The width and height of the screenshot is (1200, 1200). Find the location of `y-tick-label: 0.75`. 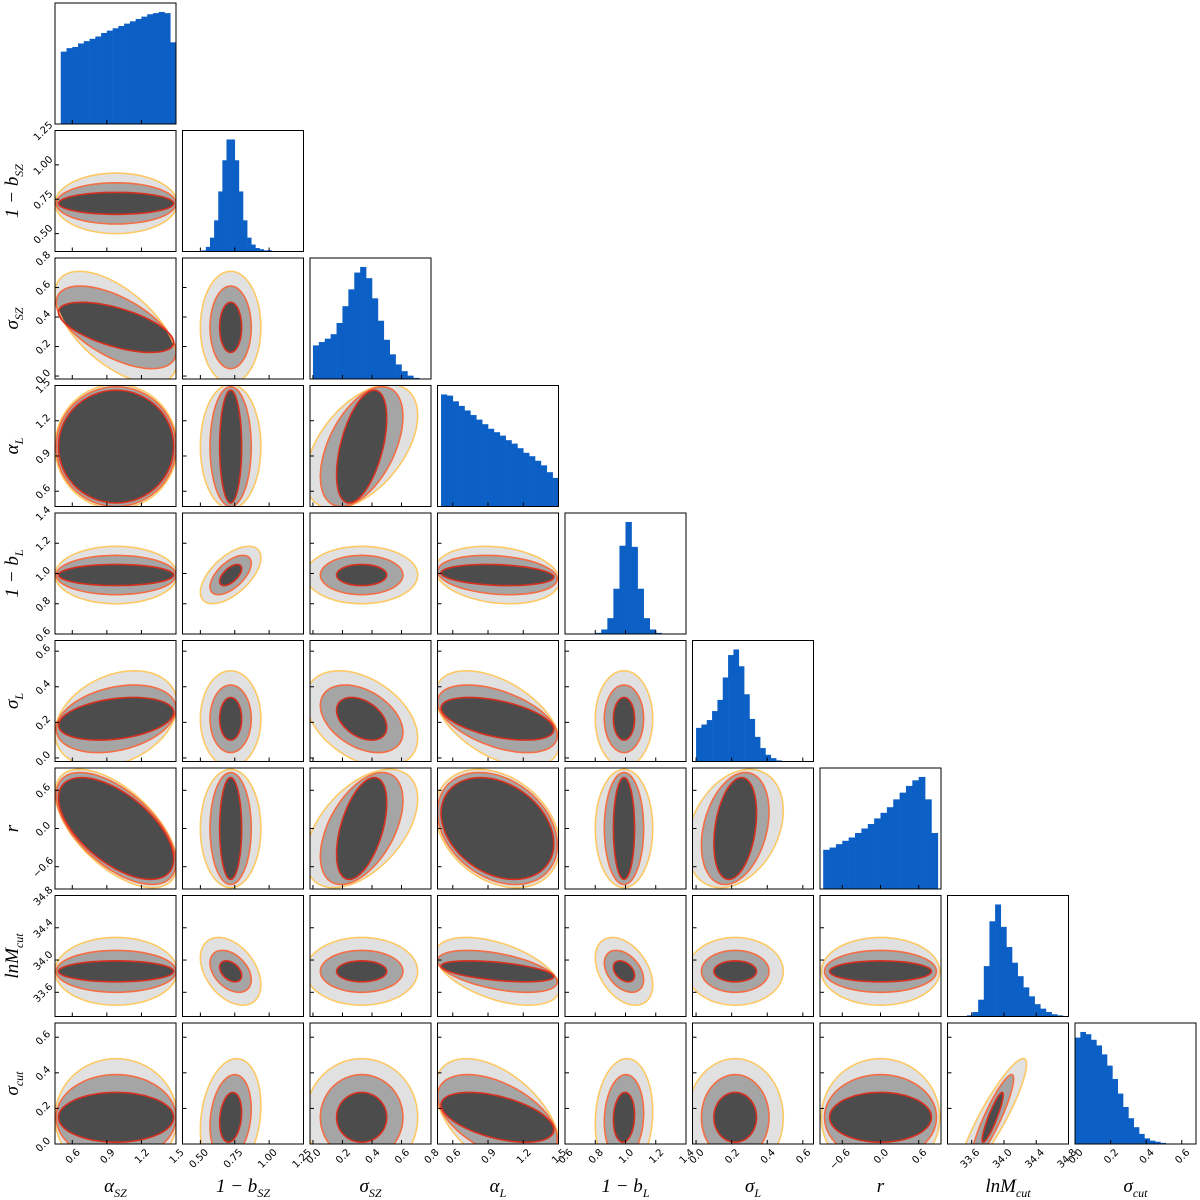

y-tick-label: 0.75 is located at coordinates (44, 201).